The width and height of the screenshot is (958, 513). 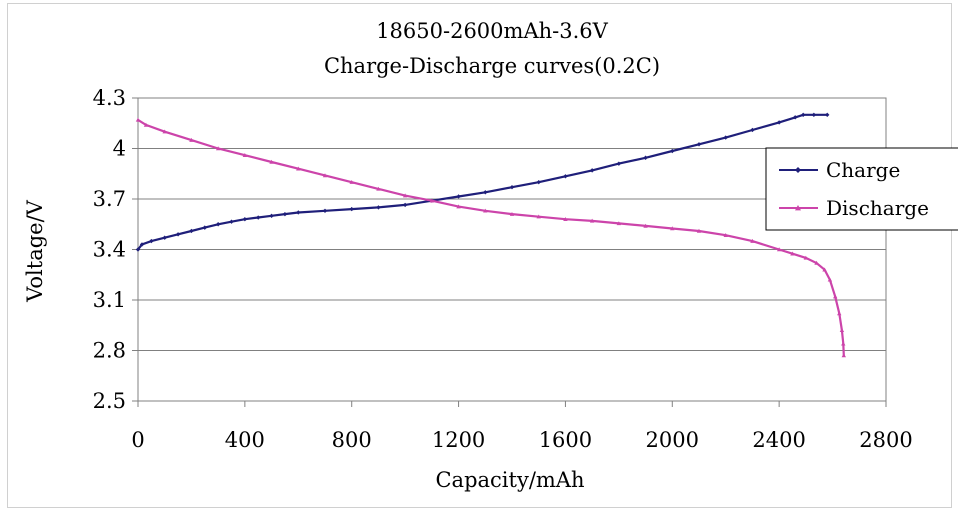 I want to click on x-tick-label: 800, so click(x=352, y=440).